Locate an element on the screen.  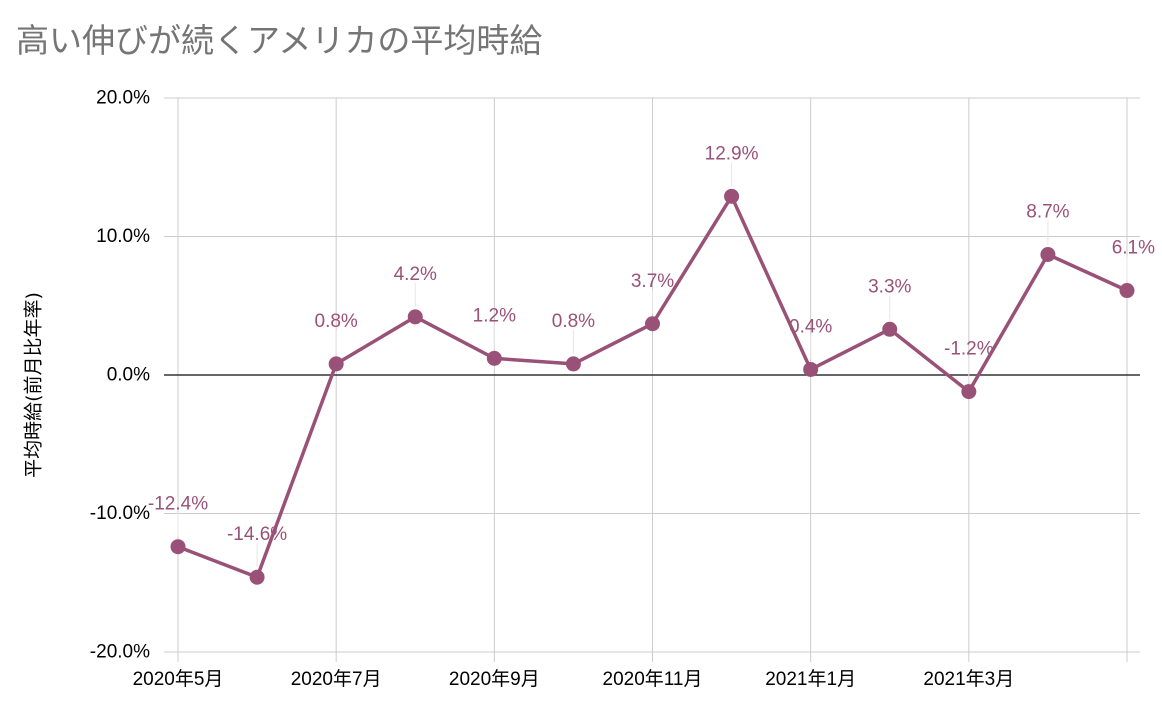
data-label: -14.6% is located at coordinates (257, 534).